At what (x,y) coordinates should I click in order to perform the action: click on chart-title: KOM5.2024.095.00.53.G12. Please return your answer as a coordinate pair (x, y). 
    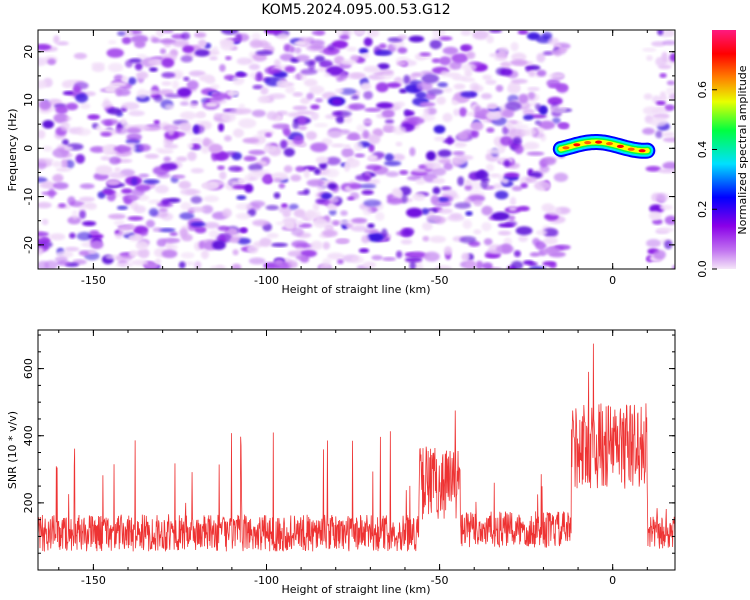
    Looking at the image, I should click on (355, 10).